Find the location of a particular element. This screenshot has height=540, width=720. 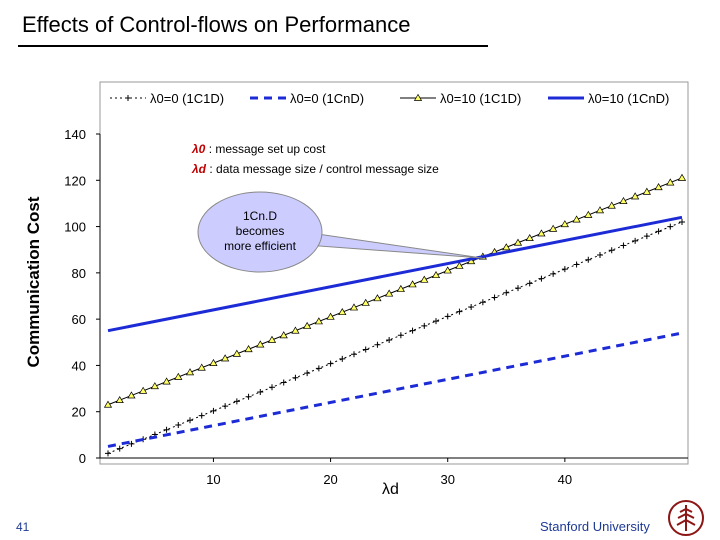

y-tick-label: 80 is located at coordinates (79, 273).